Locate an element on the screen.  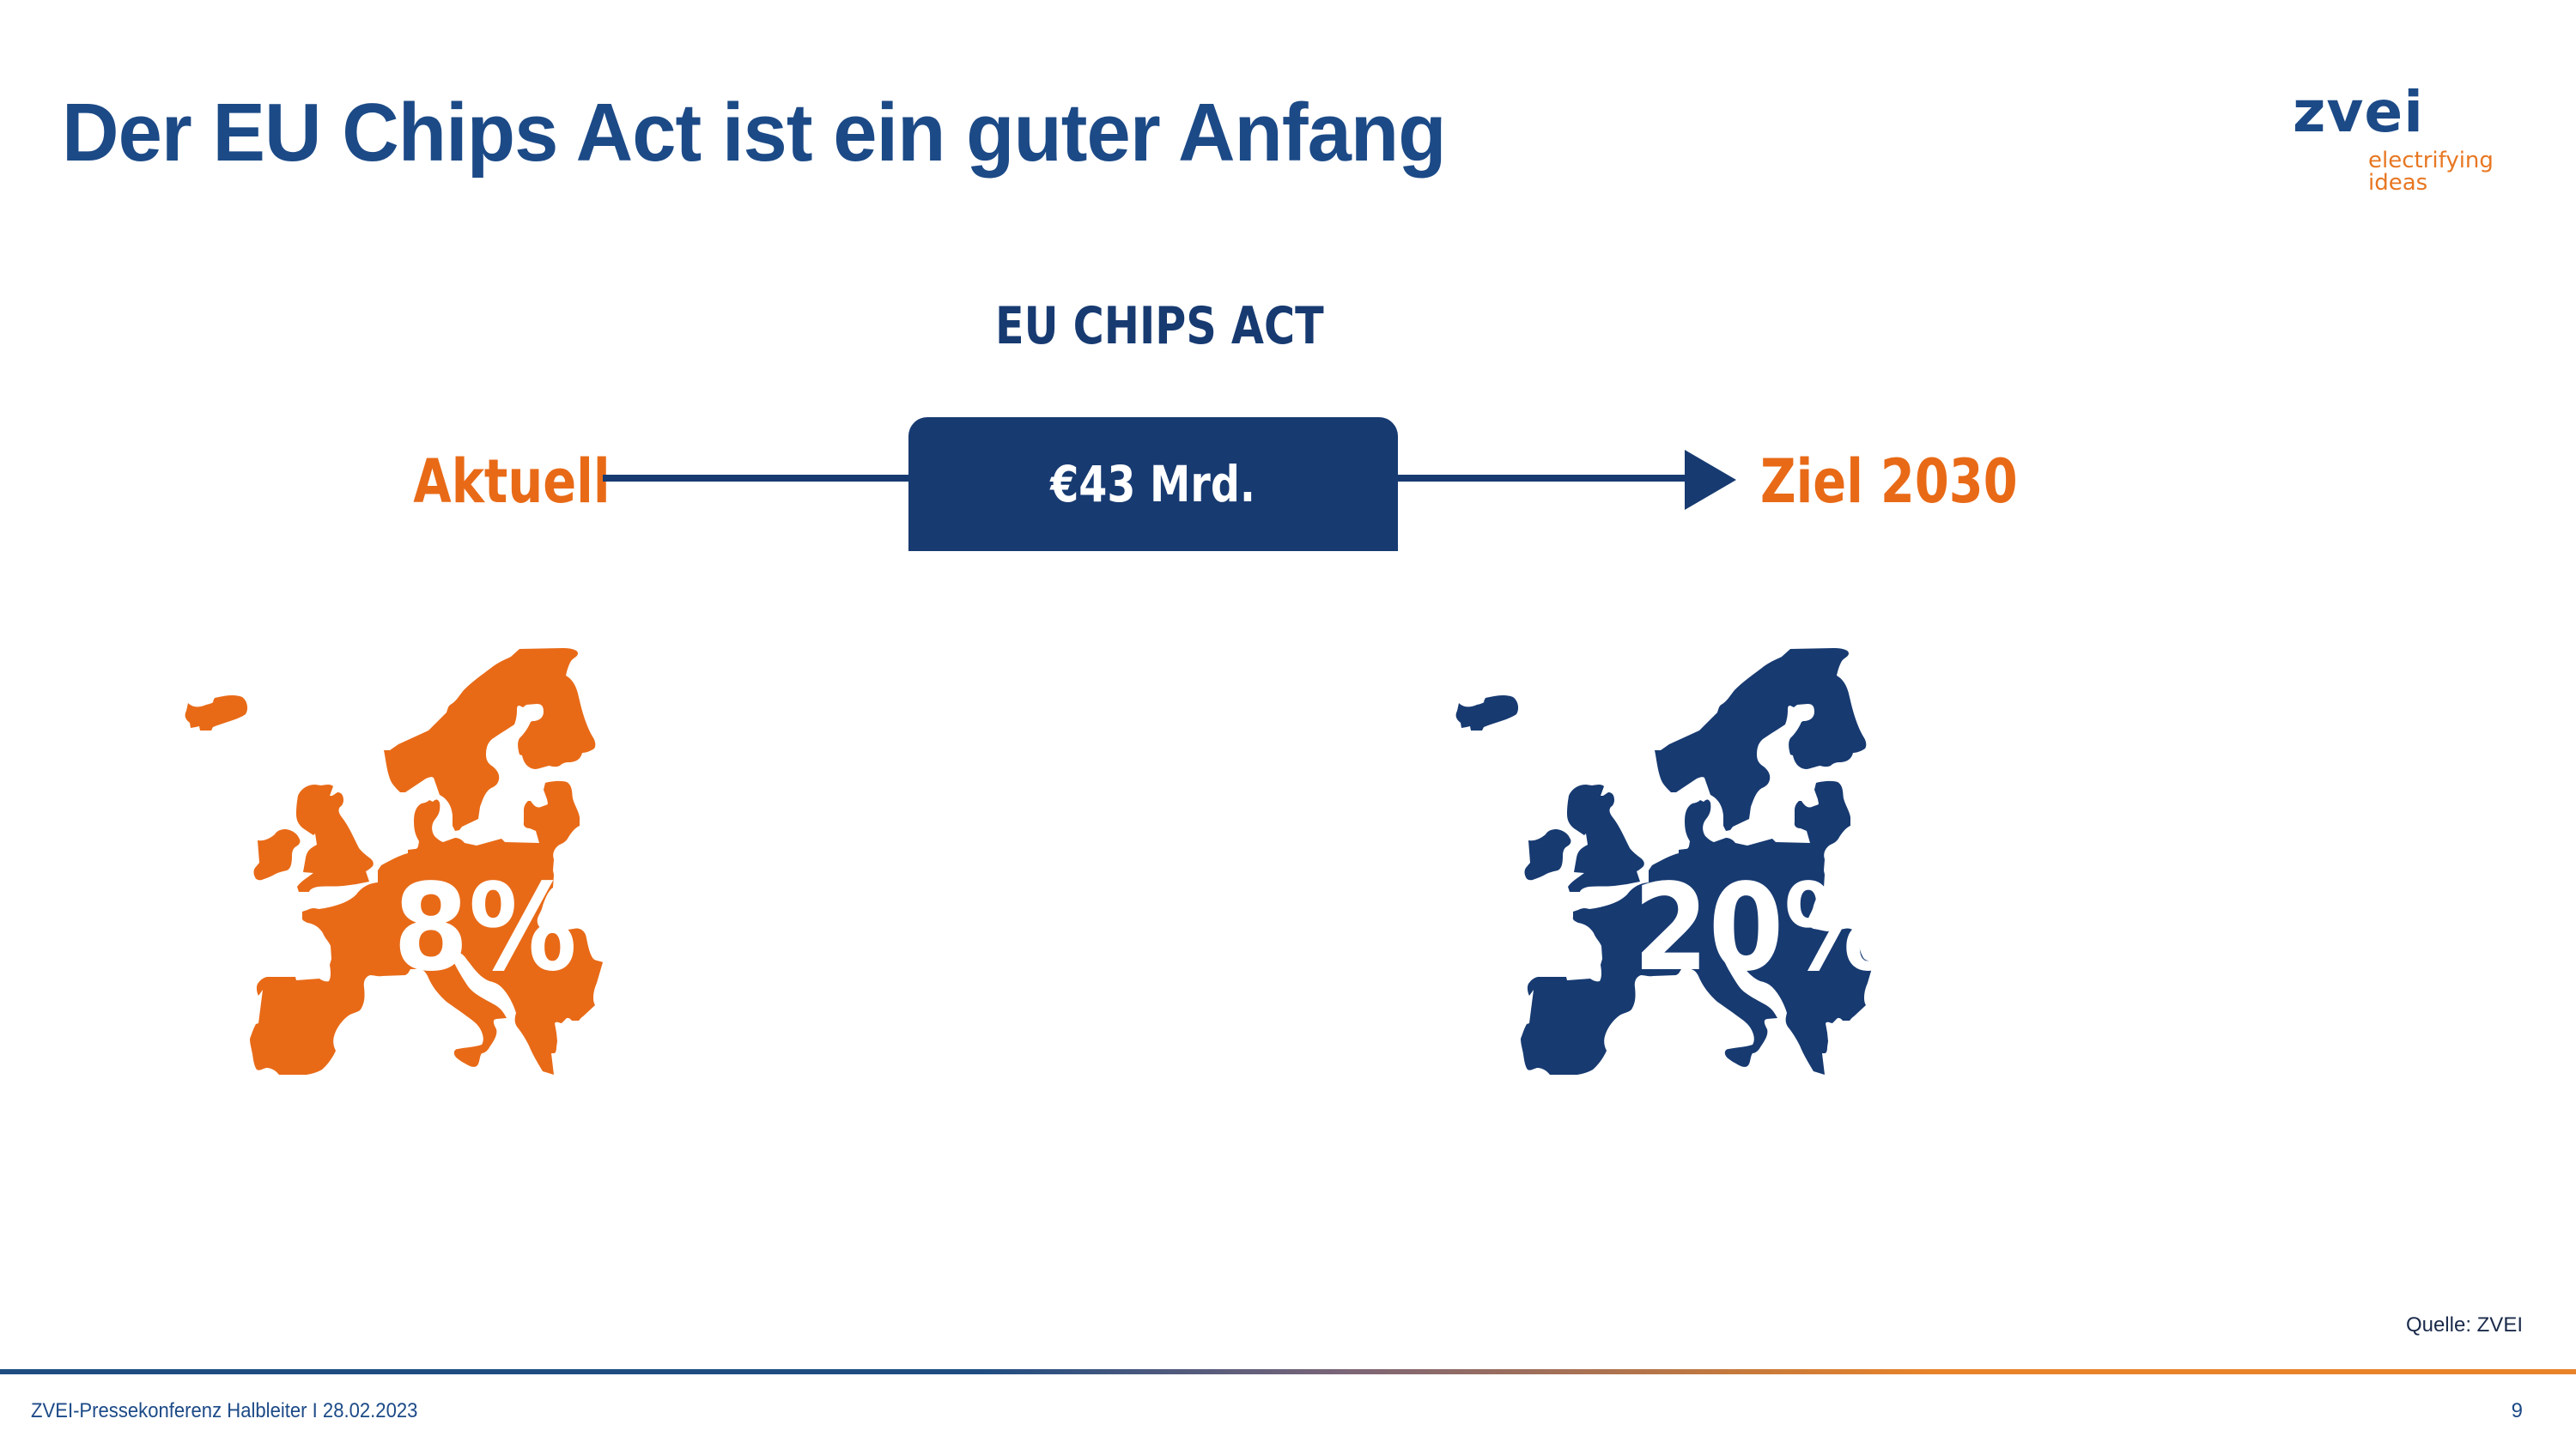
slide-title: Der EU Chips Act ist ein guter Anfang is located at coordinates (755, 133).